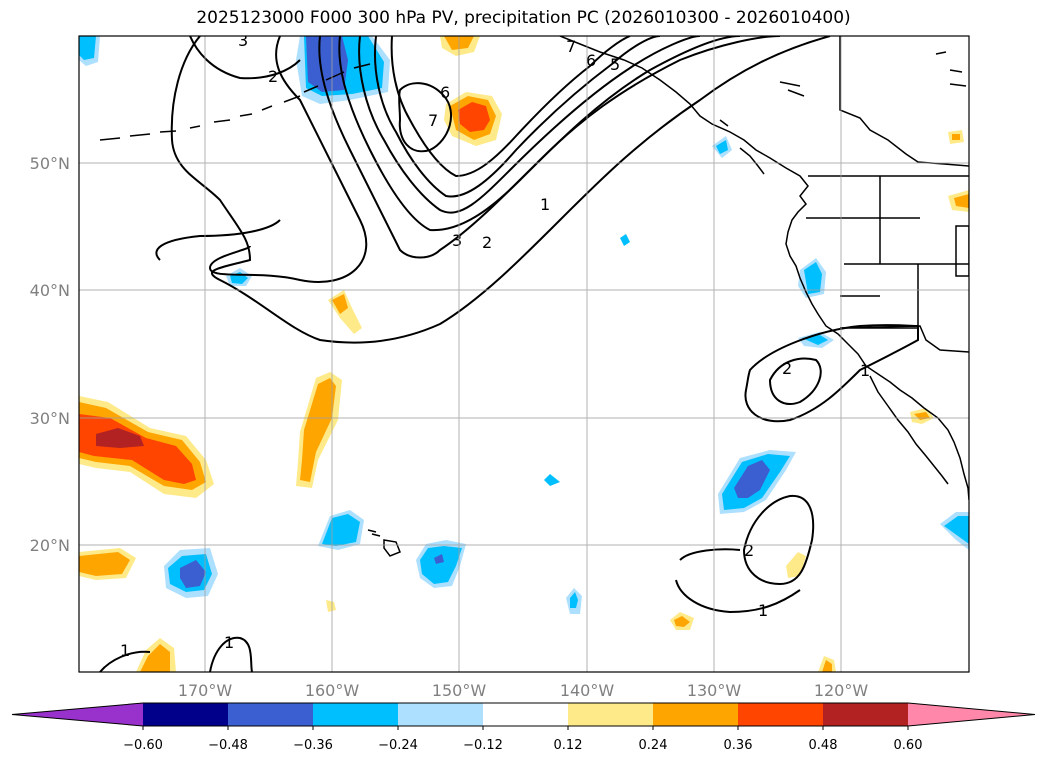 The image size is (1047, 765). I want to click on contour-label: 5, so click(615, 64).